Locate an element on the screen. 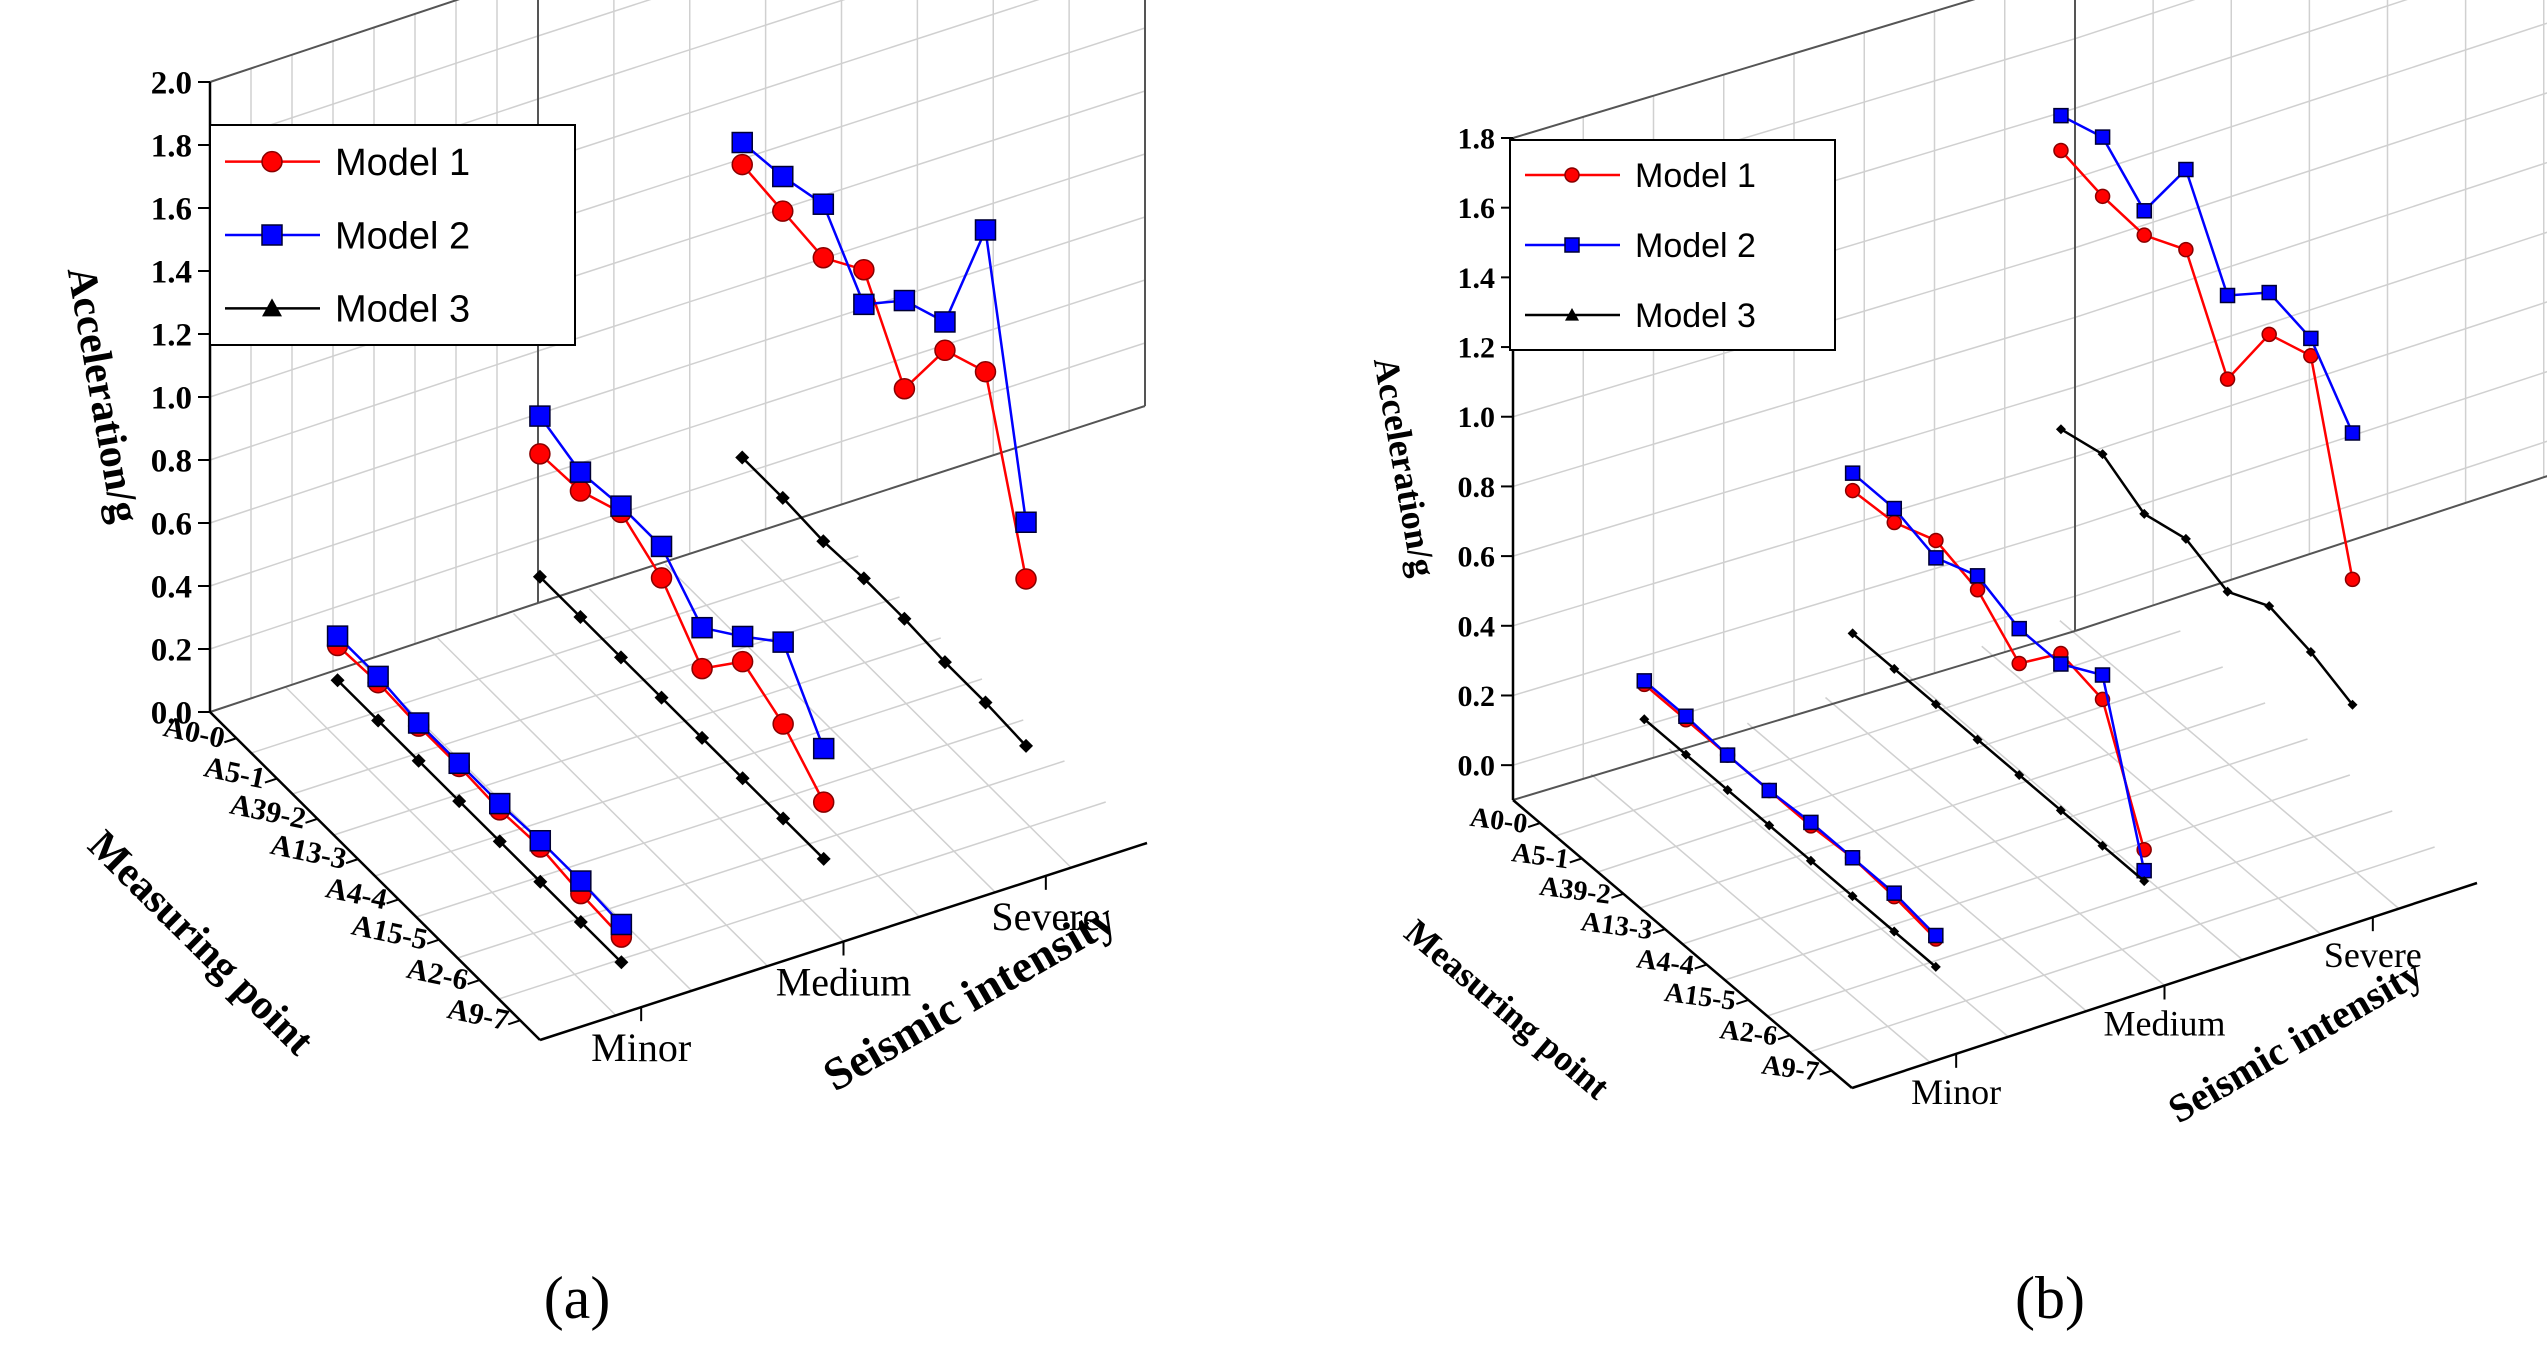  measuring-point-label: A9-7 is located at coordinates (1790, 1069).